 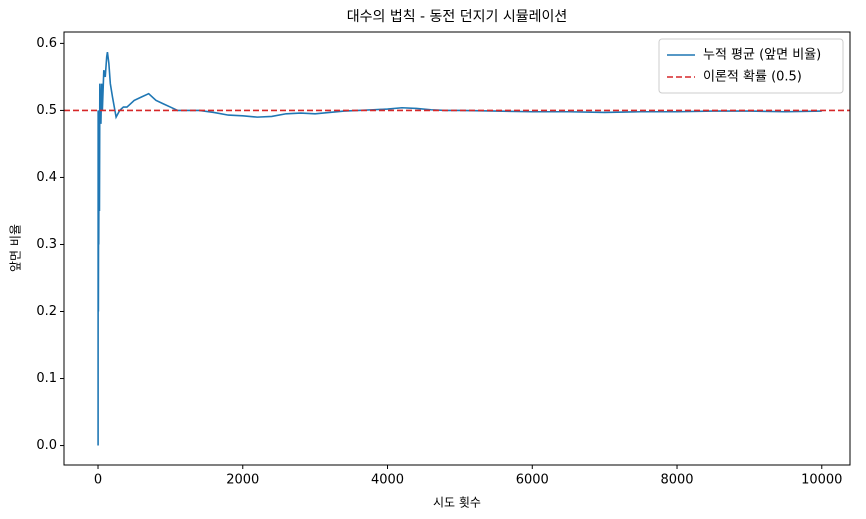 I want to click on y-tick-label: 0.4, so click(x=46, y=177).